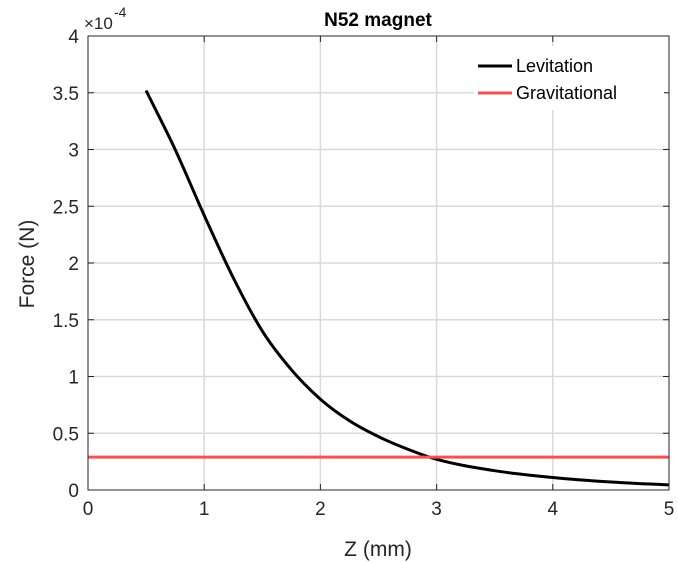  Describe the element at coordinates (73, 37) in the screenshot. I see `y-tick-label: 4` at that location.